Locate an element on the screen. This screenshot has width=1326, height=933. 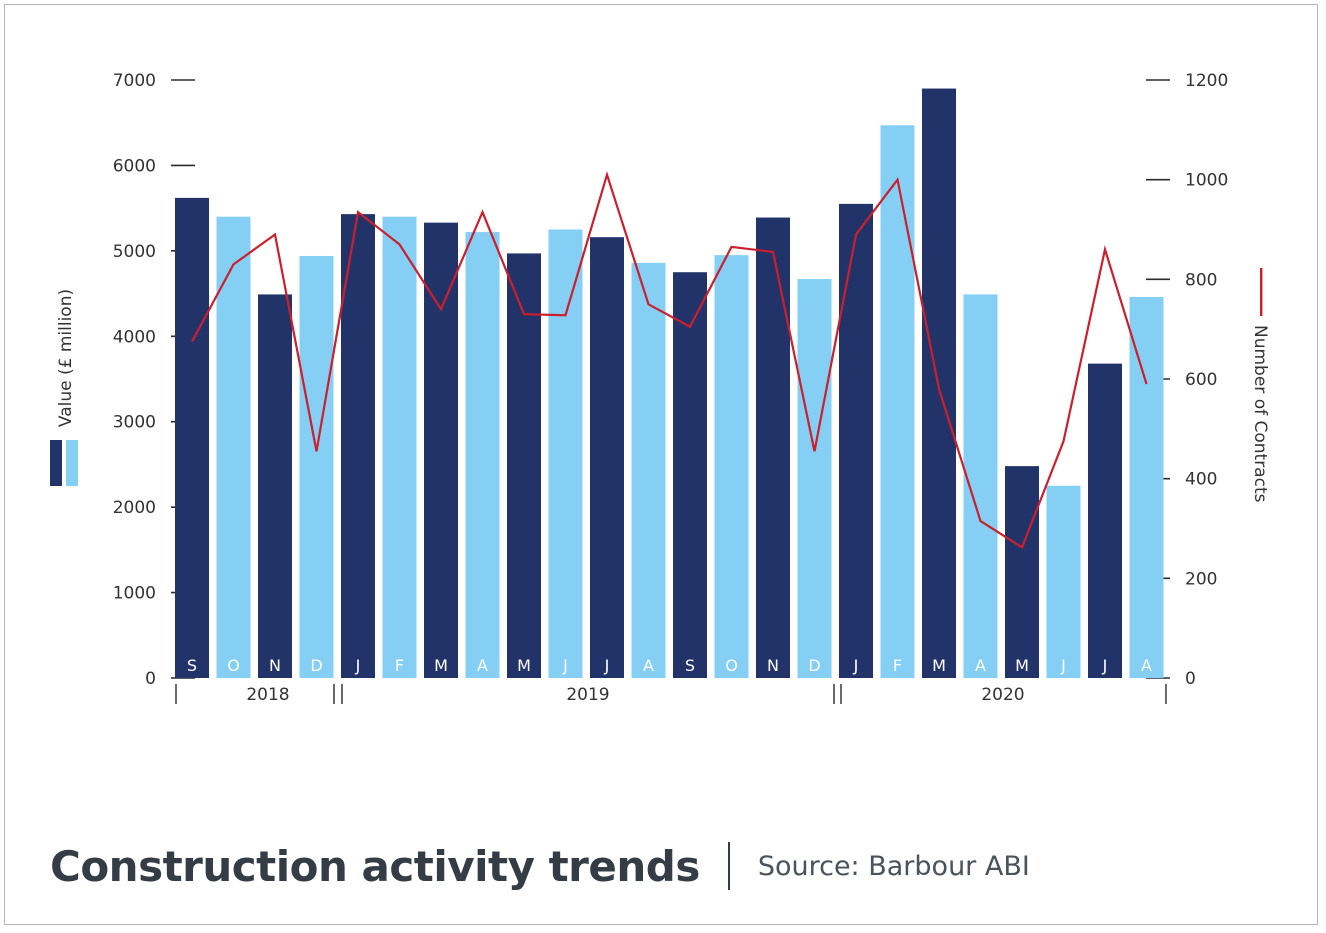
left-axis: 0 1000 2000 3000 4000 5000 6000 7000 is located at coordinates (154, 380).